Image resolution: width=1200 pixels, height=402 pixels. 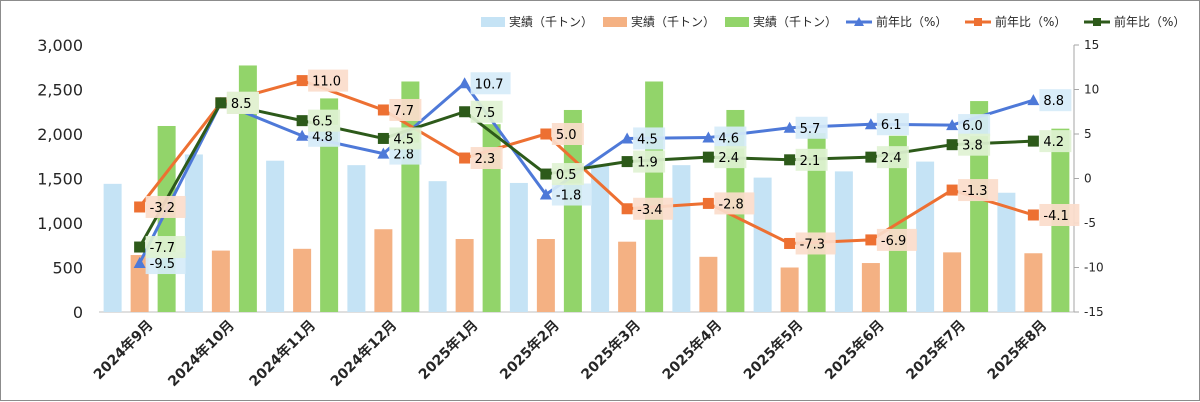 What do you see at coordinates (201, 353) in the screenshot?
I see `category-label: 2024年10月` at bounding box center [201, 353].